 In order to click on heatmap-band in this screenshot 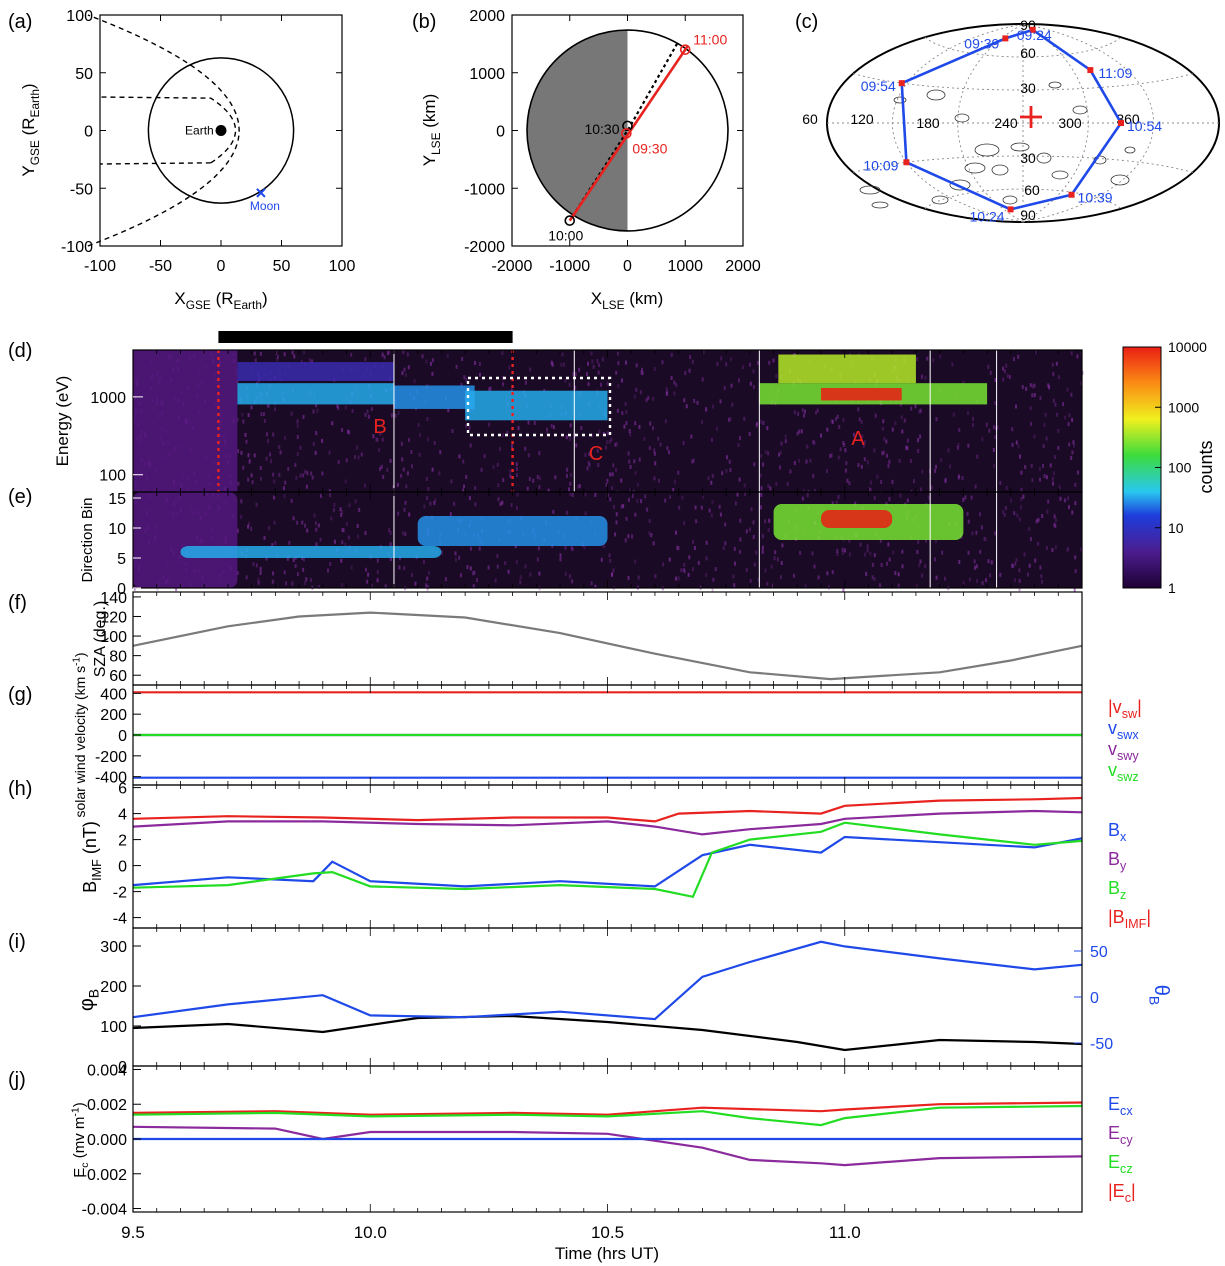, I will do `click(861, 394)`.